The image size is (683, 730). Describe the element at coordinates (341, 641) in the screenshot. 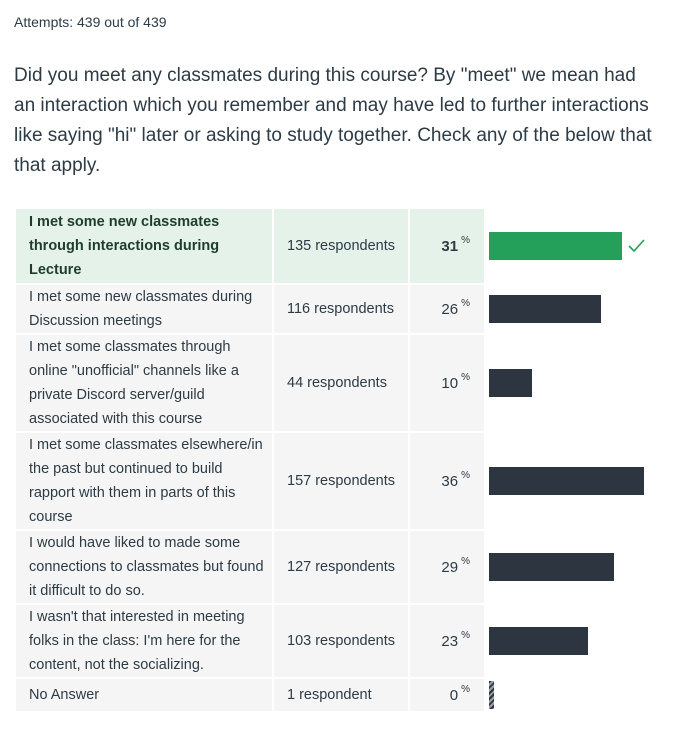

I see `respondent-count: 103 respondents` at that location.